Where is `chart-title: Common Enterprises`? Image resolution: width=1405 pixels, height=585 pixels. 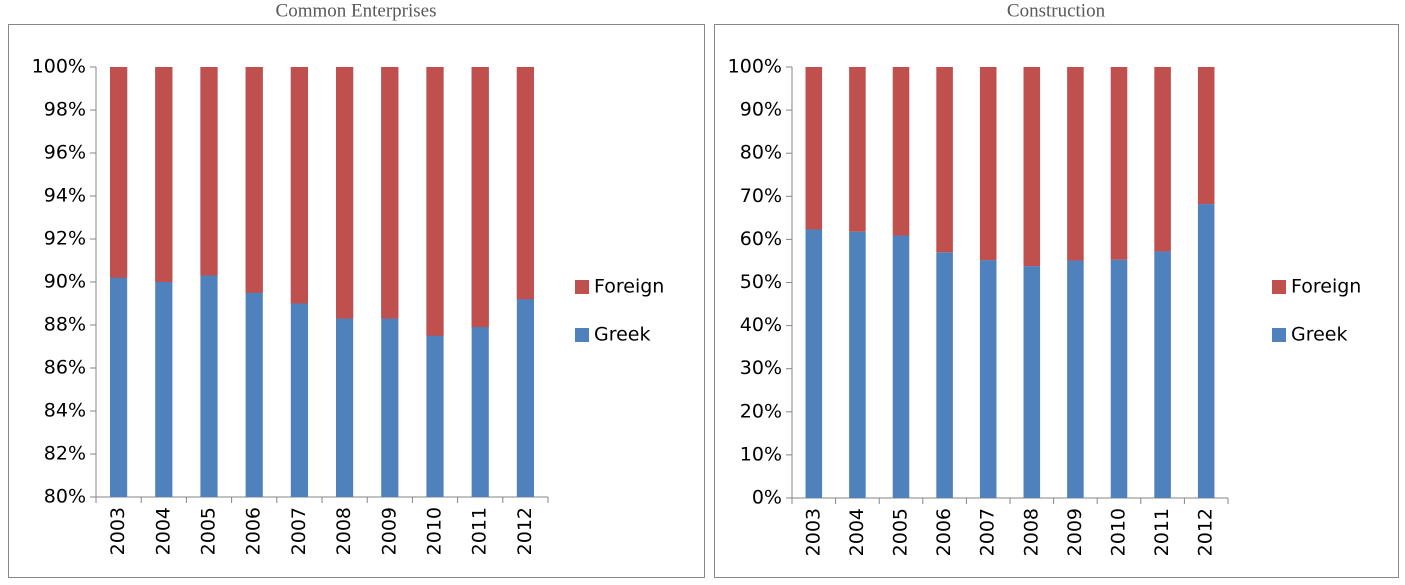 chart-title: Common Enterprises is located at coordinates (356, 10).